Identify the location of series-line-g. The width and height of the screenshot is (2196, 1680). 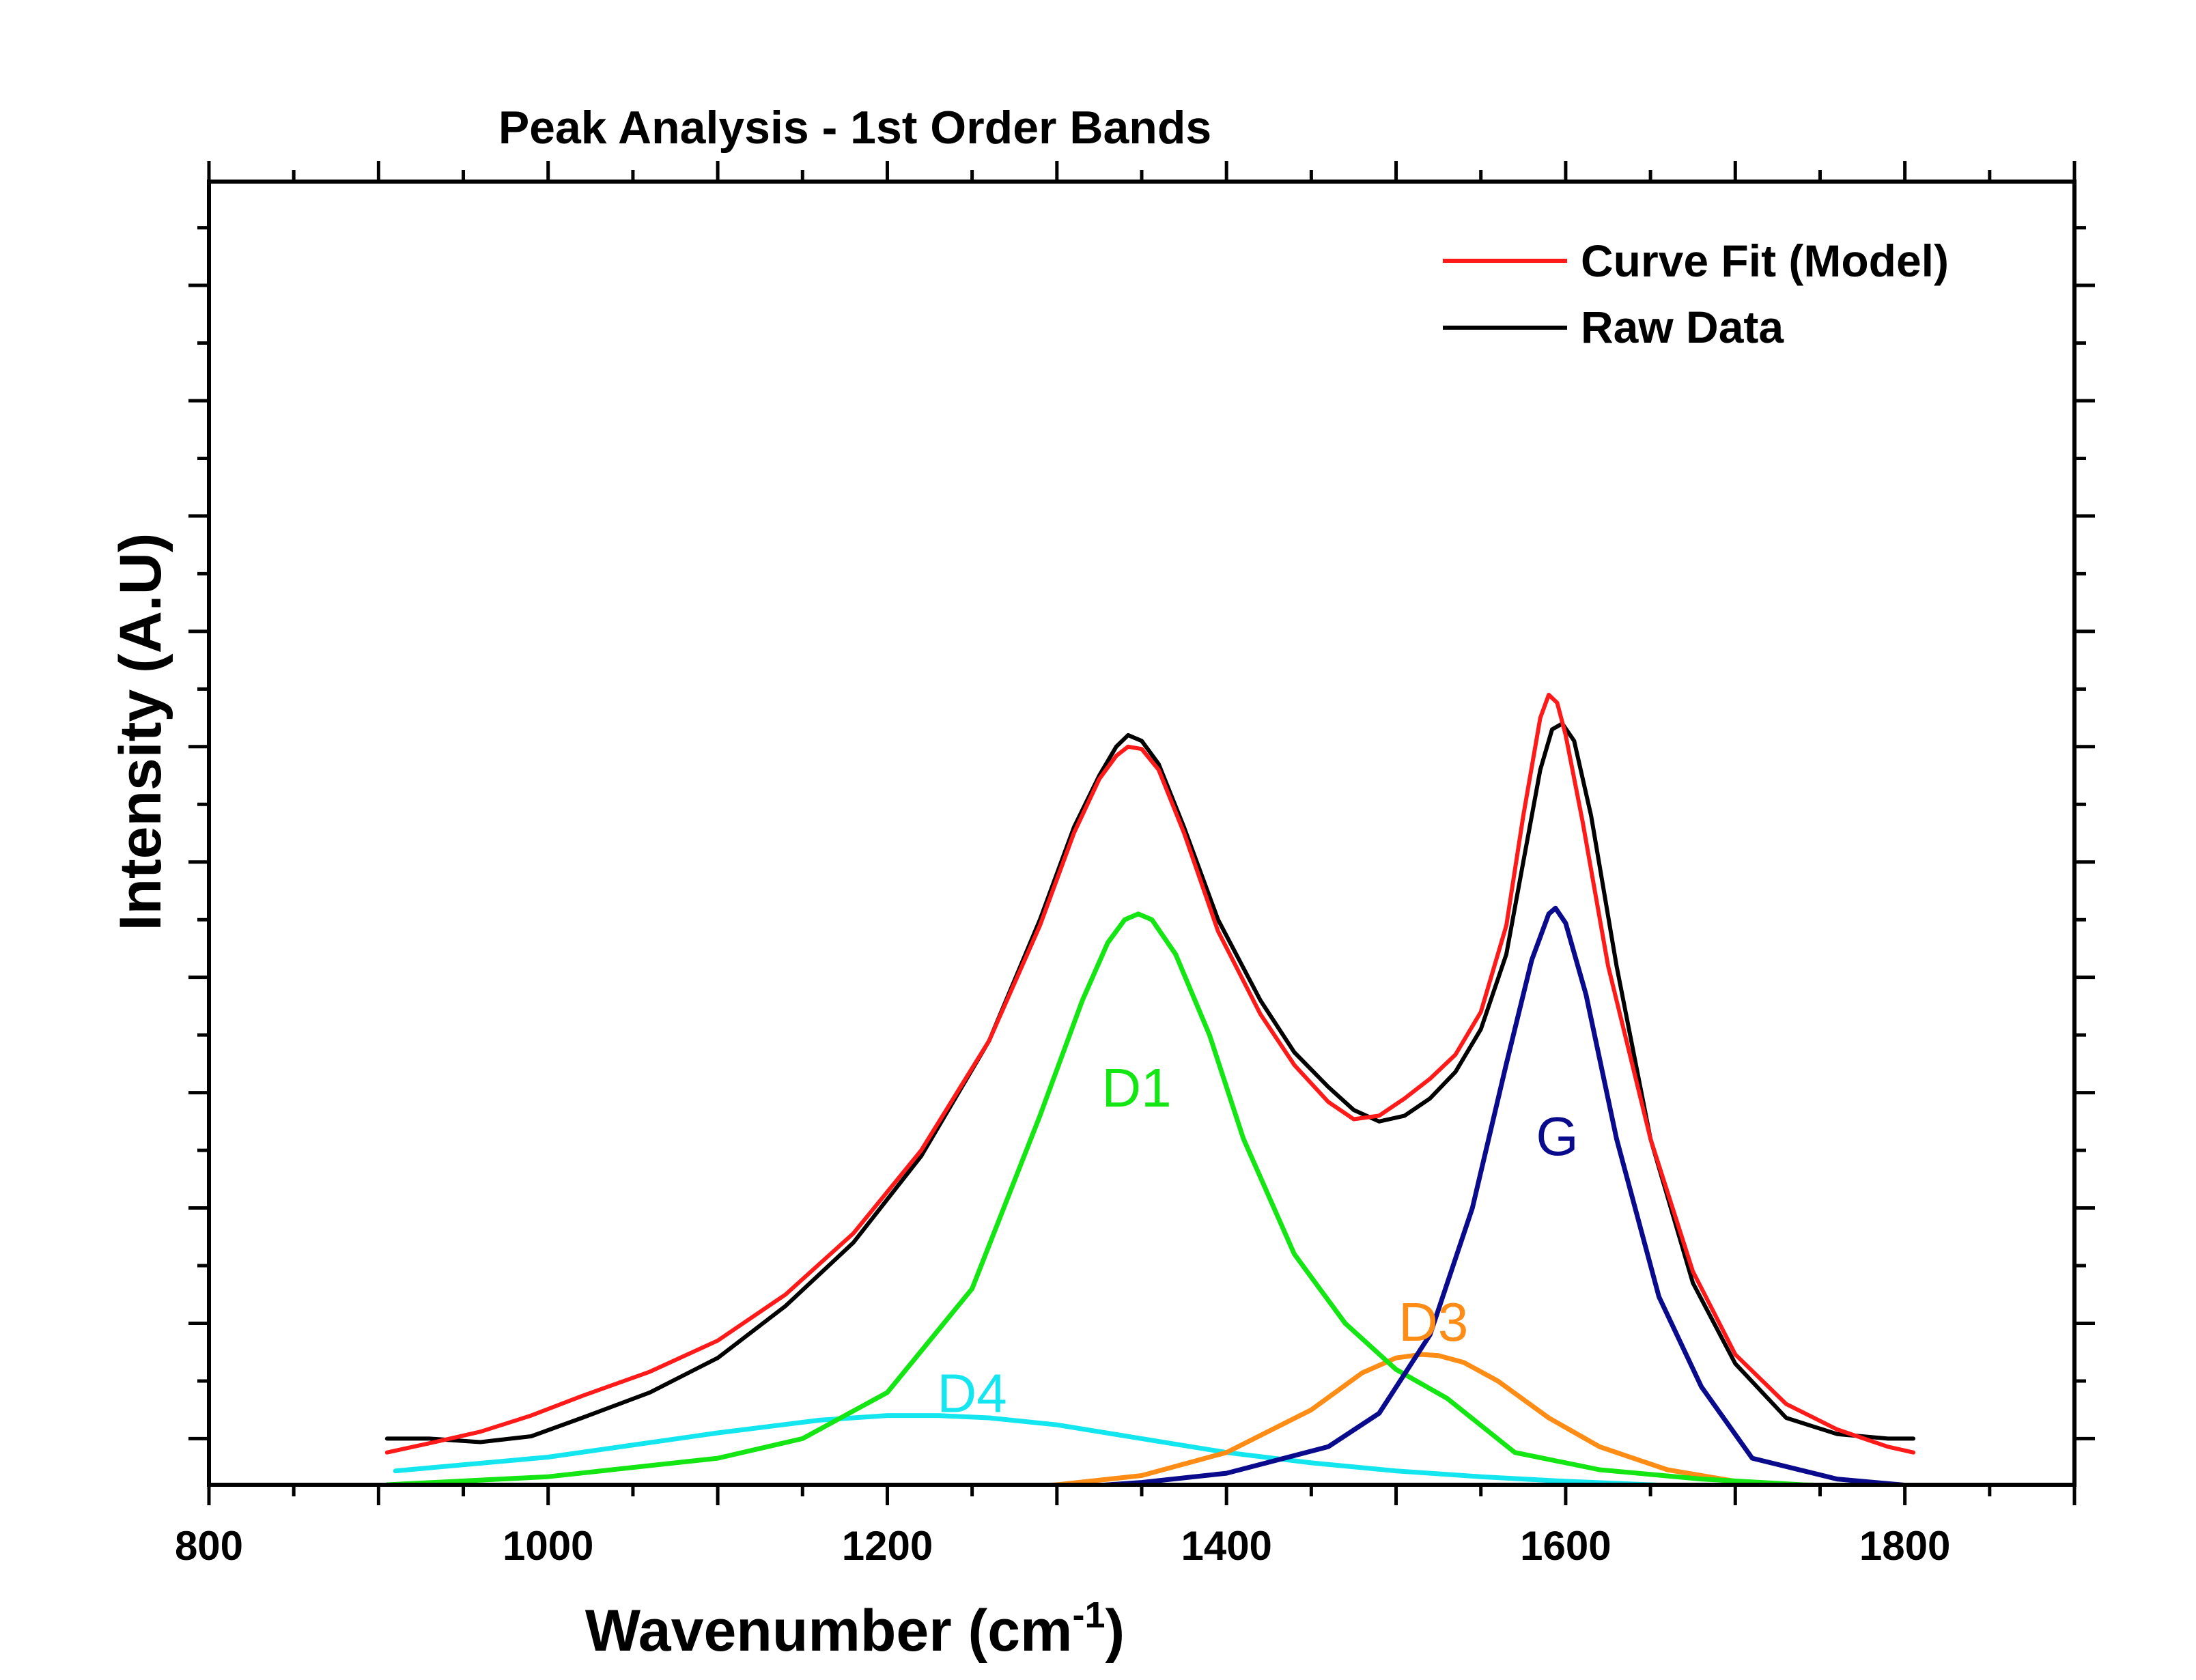
(1495, 1195).